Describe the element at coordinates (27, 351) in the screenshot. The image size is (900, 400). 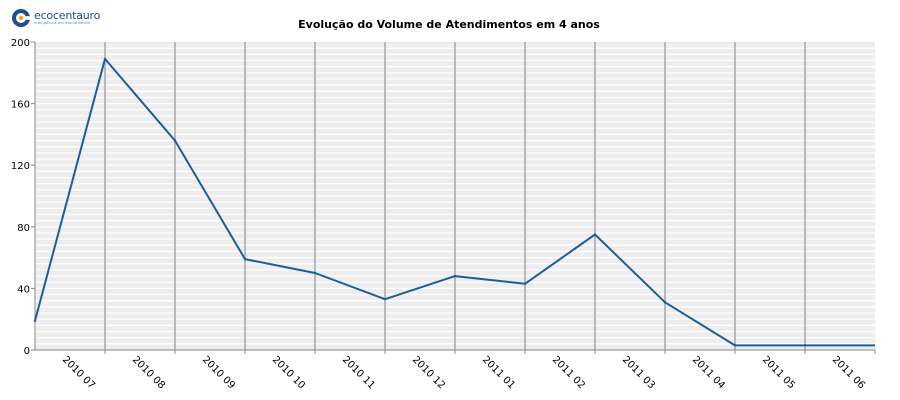
I see `y-tick-label: 0` at that location.